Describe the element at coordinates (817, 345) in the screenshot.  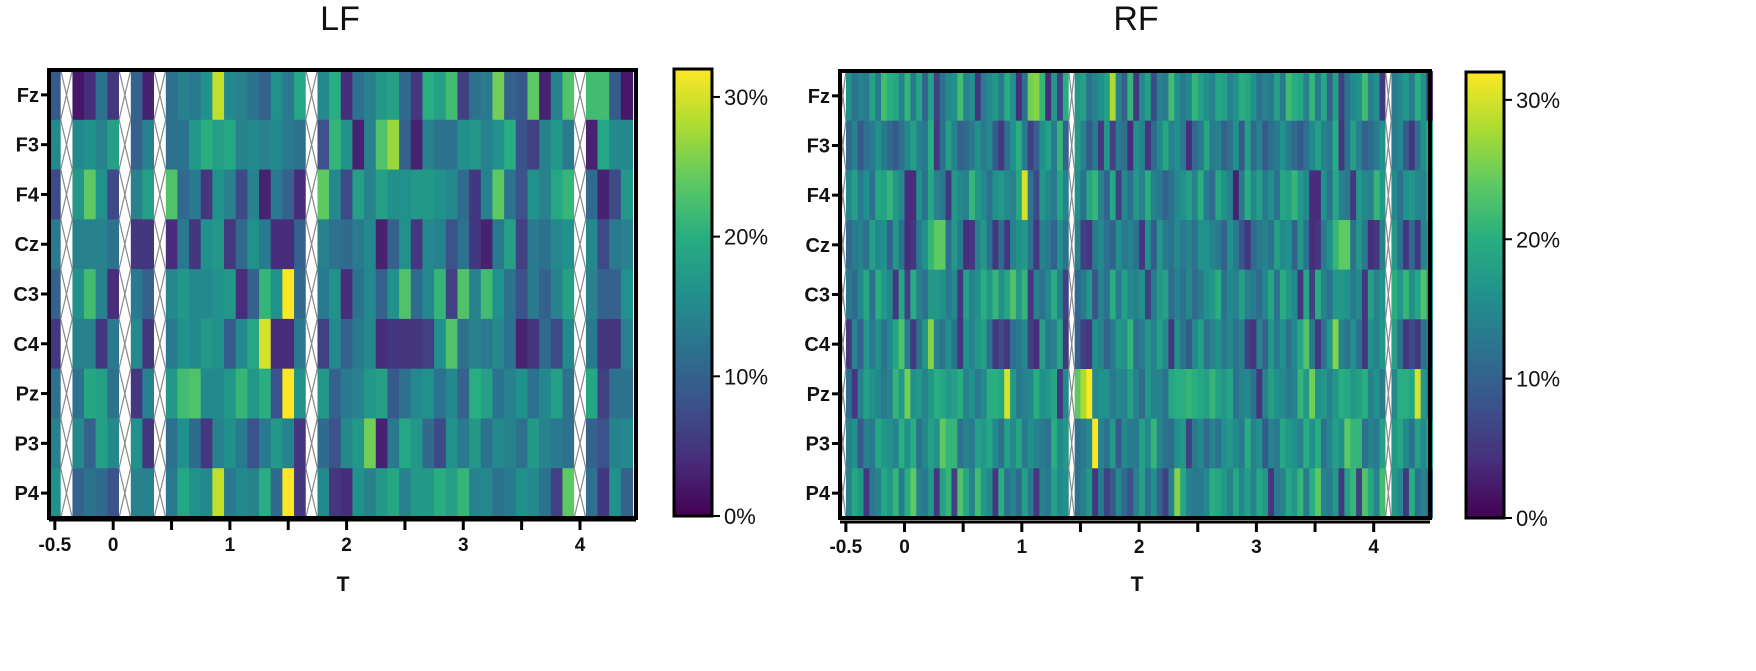
I see `rf-ytick-c4: C4` at that location.